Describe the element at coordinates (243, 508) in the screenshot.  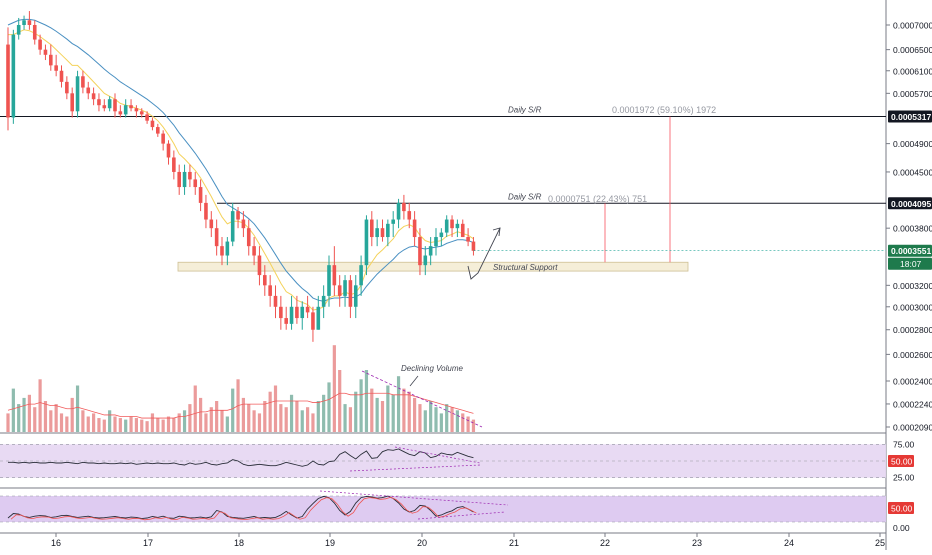
I see `stoch-d-line` at that location.